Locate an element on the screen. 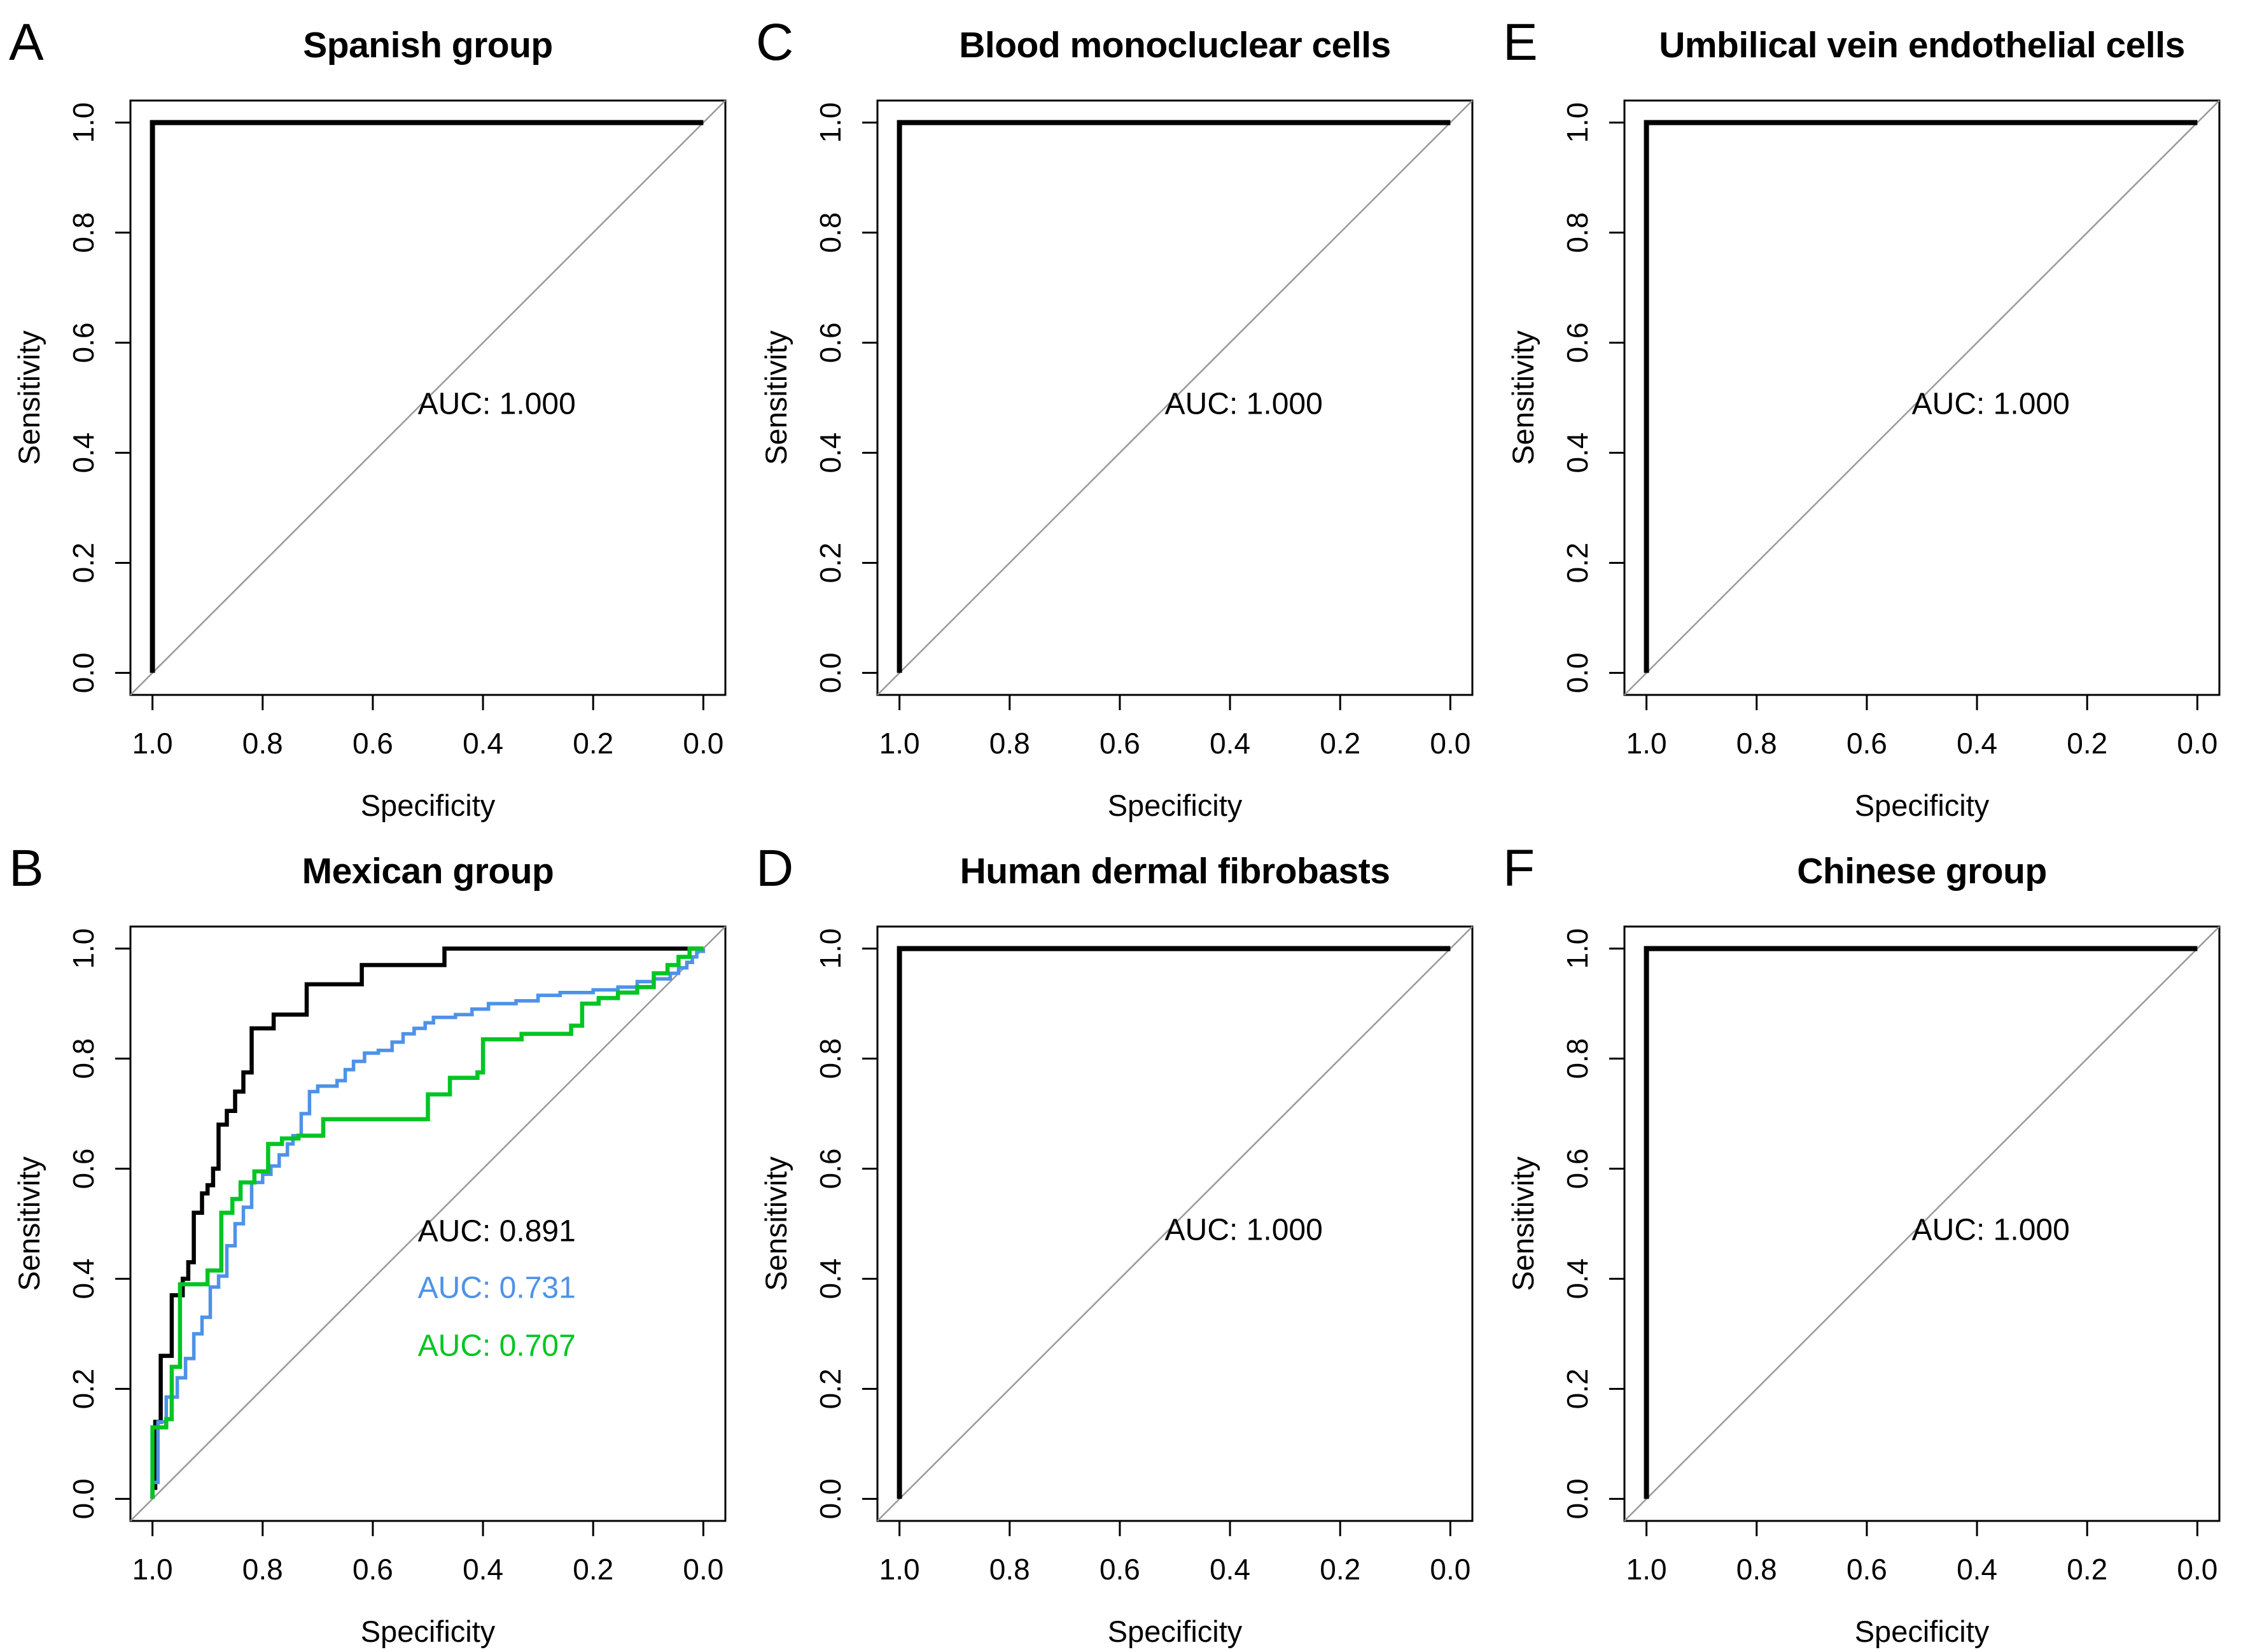 This screenshot has height=1652, width=2241. auc-label: AUC: 0.891 is located at coordinates (497, 1231).